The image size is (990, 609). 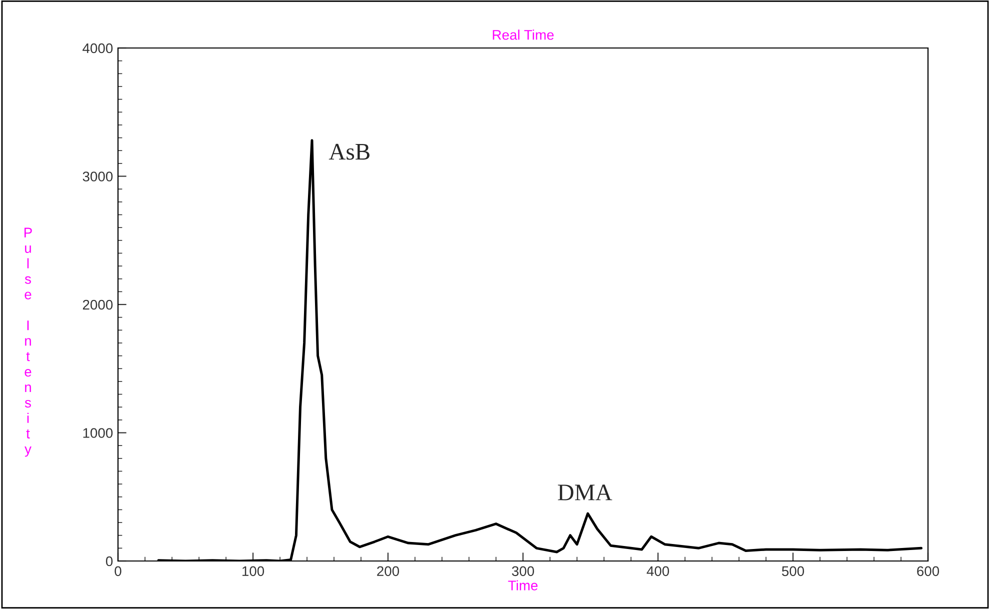 What do you see at coordinates (349, 152) in the screenshot?
I see `annotation: AsB` at bounding box center [349, 152].